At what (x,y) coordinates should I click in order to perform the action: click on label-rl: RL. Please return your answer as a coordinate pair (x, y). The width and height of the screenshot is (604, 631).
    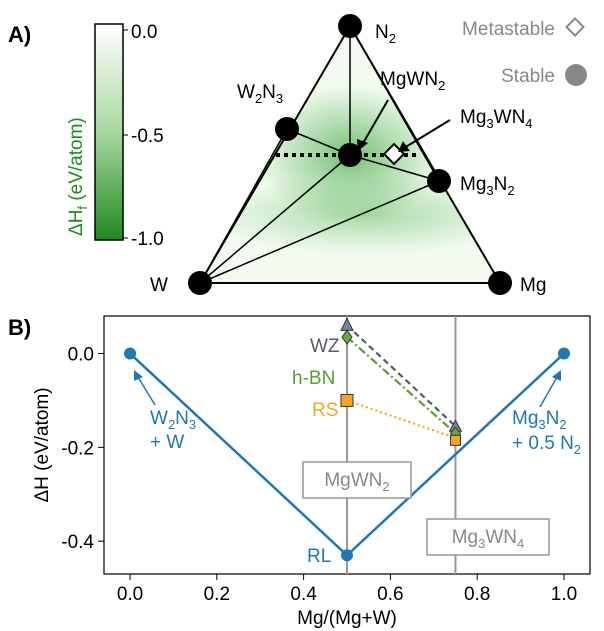
    Looking at the image, I should click on (319, 556).